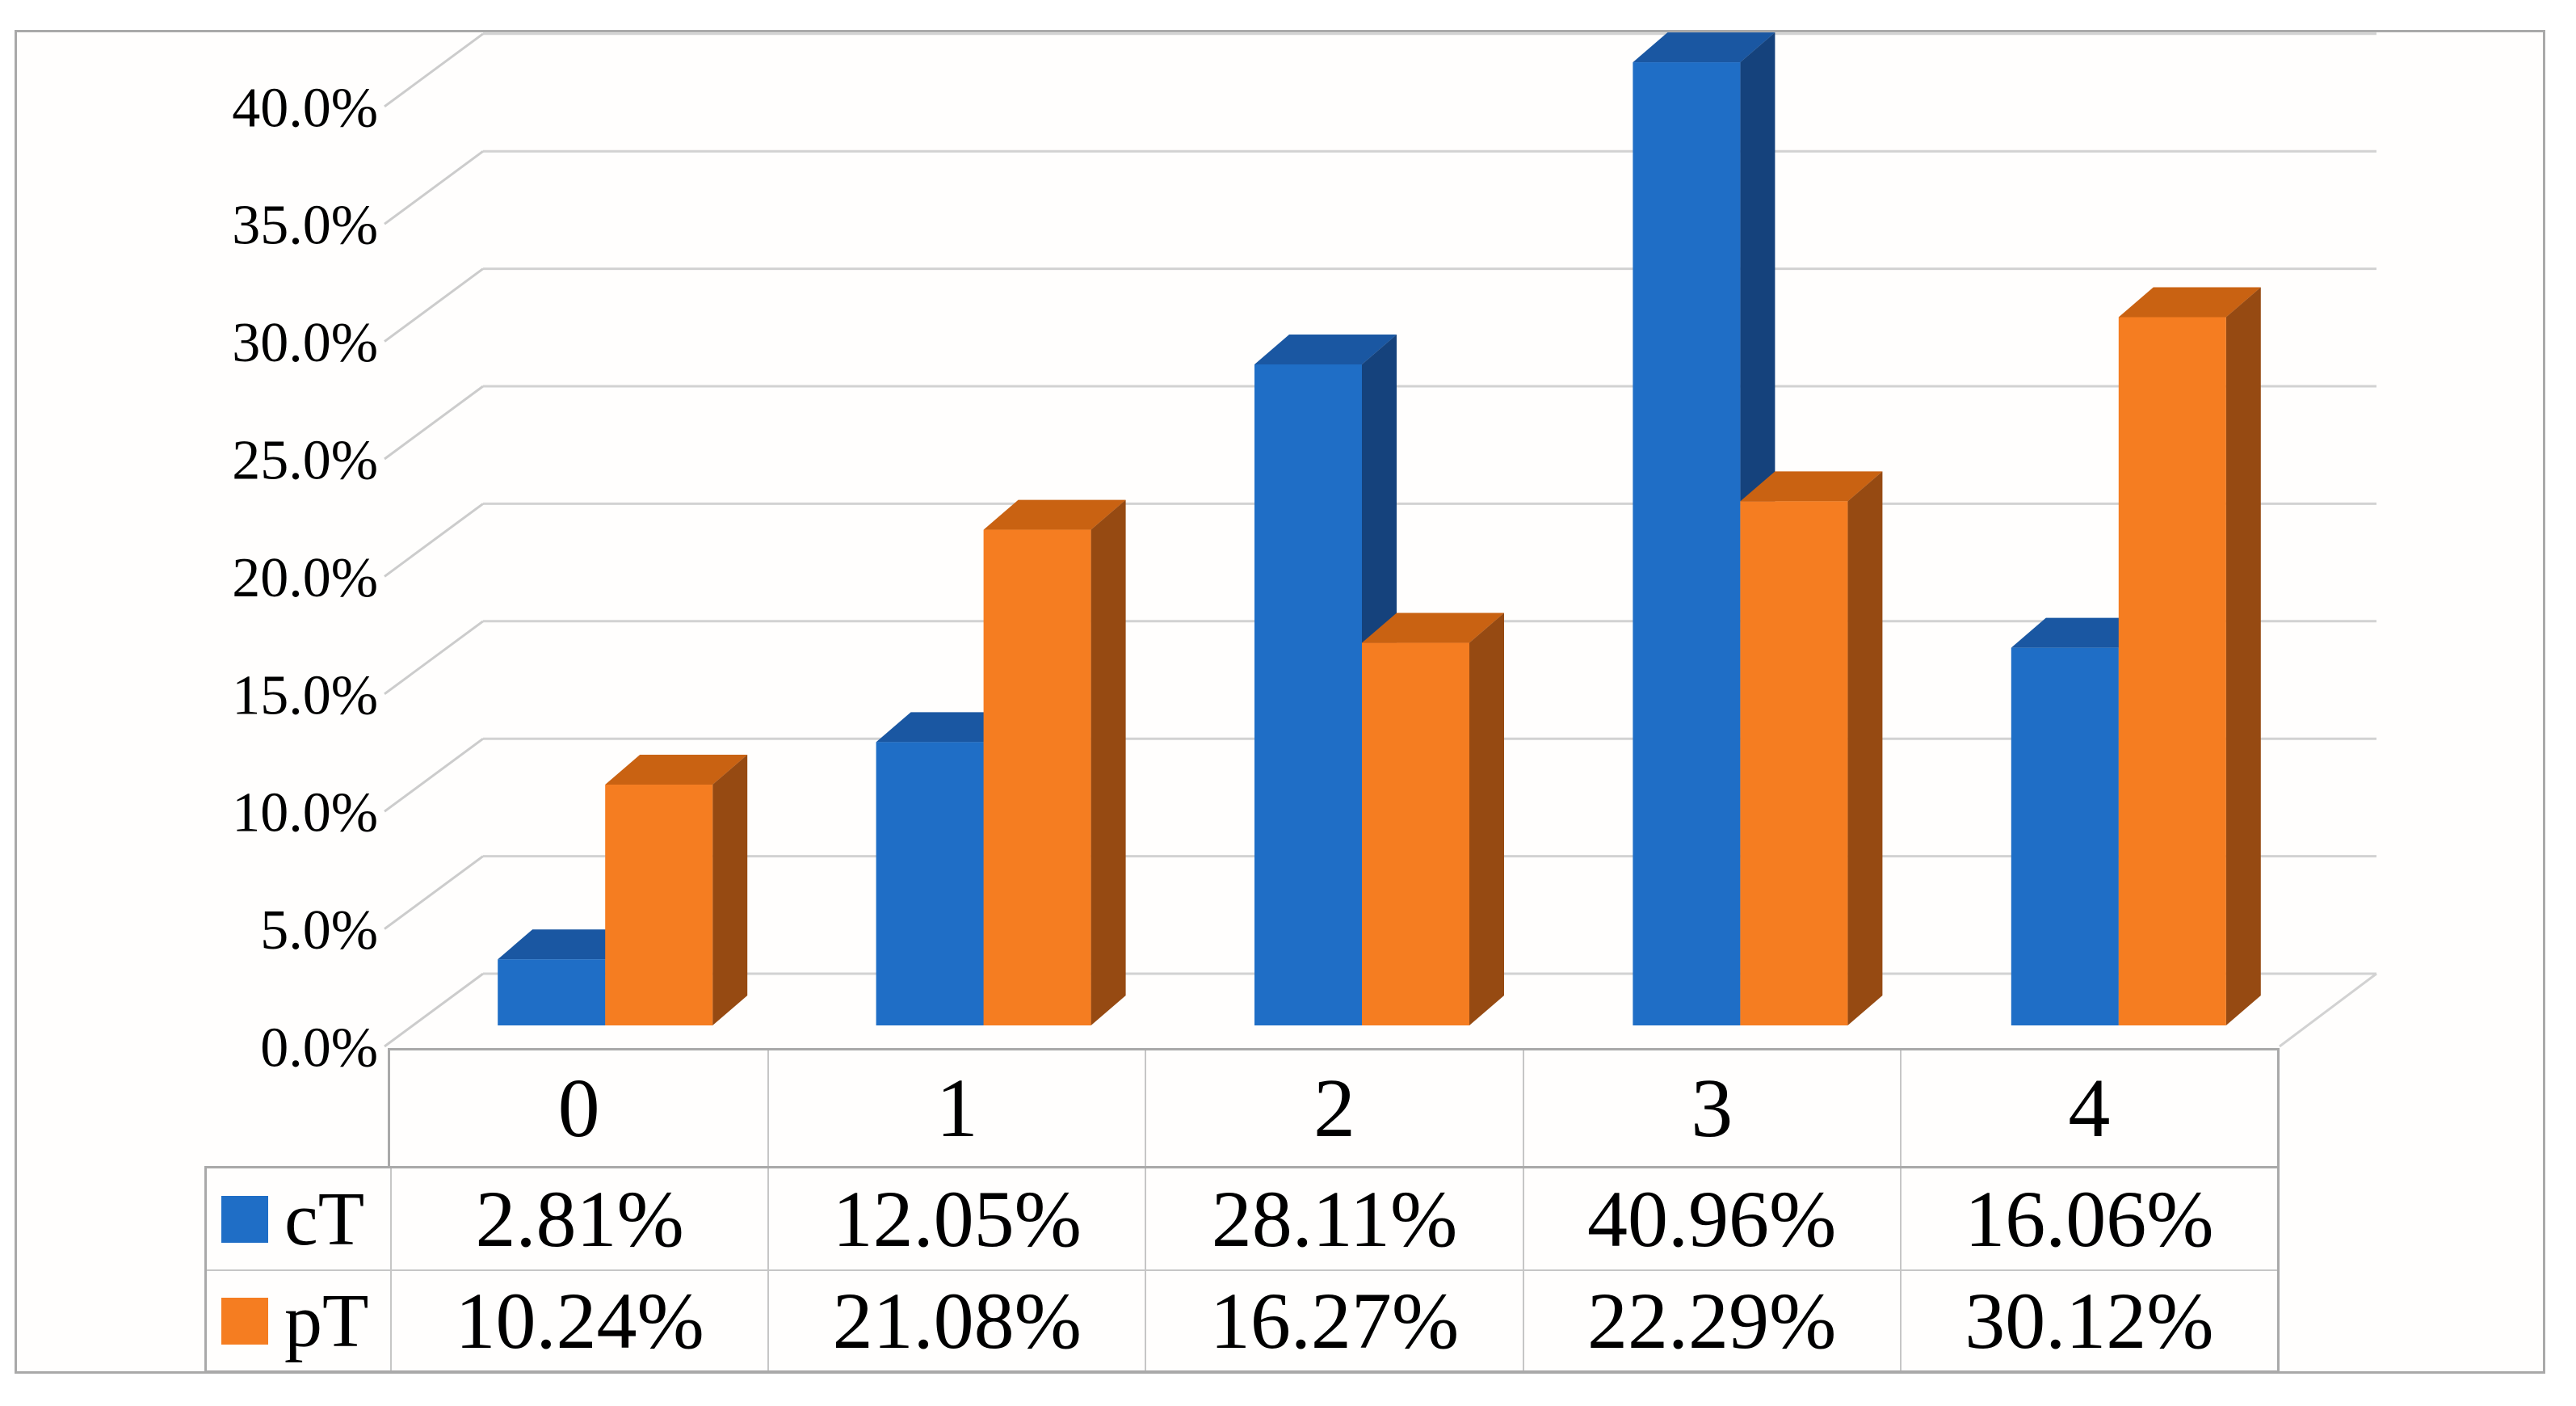 This screenshot has width=2576, height=1406. I want to click on value-cell-ct-2: 28.11%, so click(1333, 1218).